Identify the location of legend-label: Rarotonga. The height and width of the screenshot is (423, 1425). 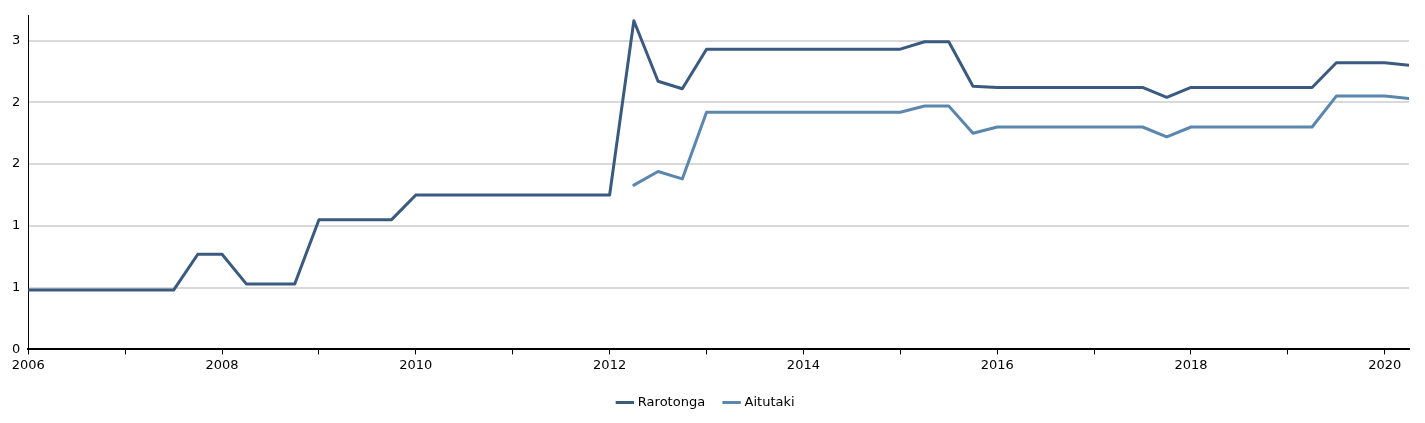
(671, 401).